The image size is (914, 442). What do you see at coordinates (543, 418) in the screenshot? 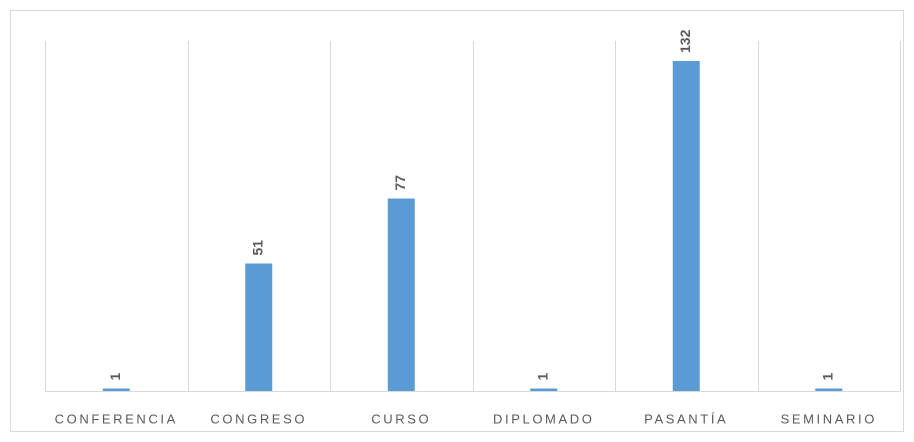
I see `x-tick-label: DIPLOMADO` at bounding box center [543, 418].